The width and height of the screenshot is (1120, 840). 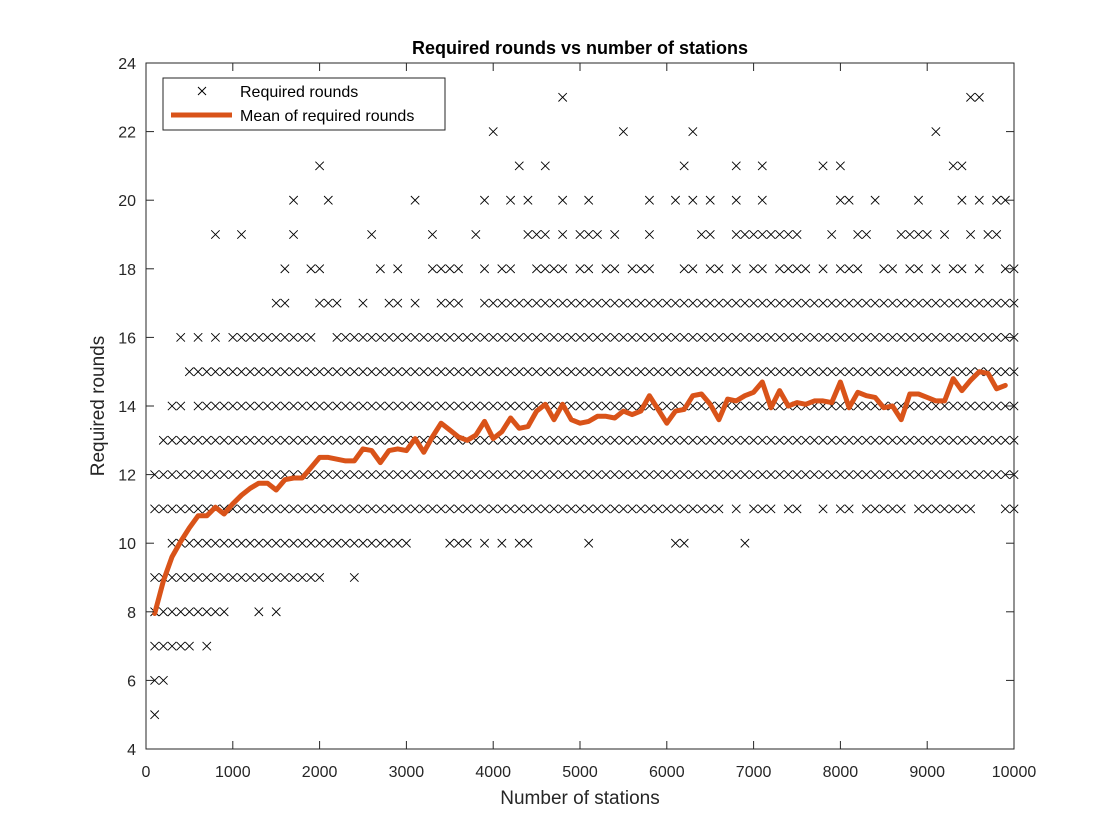 I want to click on x-tick-label: 3000, so click(x=407, y=772).